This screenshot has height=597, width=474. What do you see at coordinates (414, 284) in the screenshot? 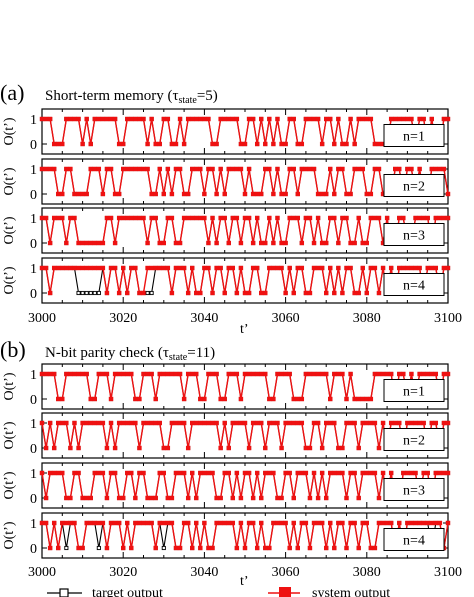
I see `n-label-box` at bounding box center [414, 284].